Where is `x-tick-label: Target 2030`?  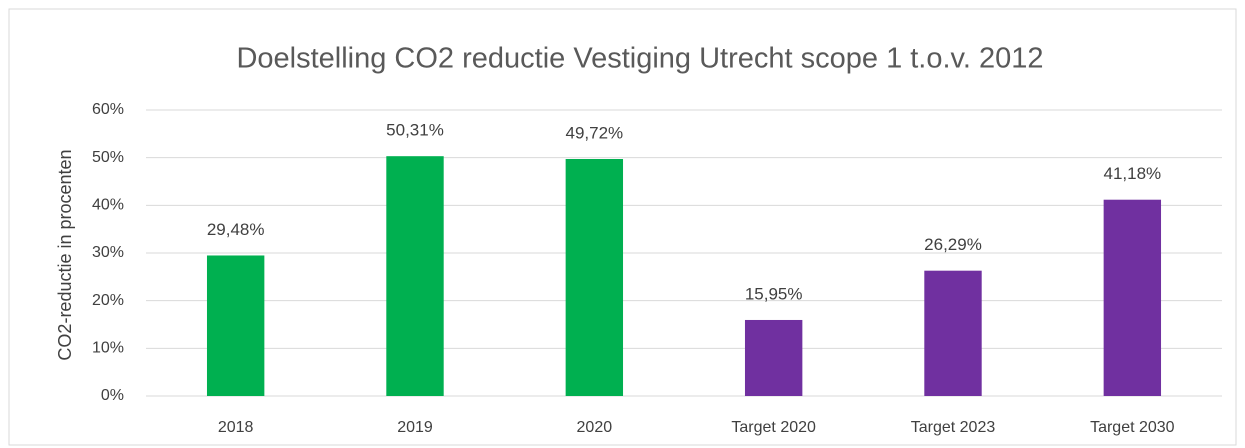 x-tick-label: Target 2030 is located at coordinates (1132, 427).